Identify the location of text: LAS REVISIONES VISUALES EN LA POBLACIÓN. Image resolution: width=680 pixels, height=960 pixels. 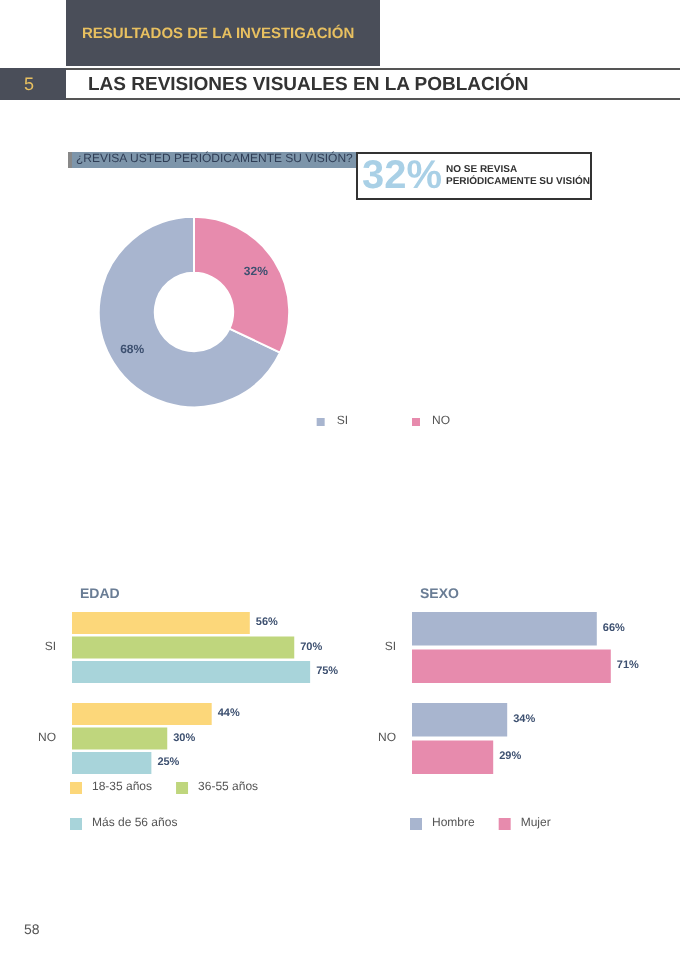
(308, 85).